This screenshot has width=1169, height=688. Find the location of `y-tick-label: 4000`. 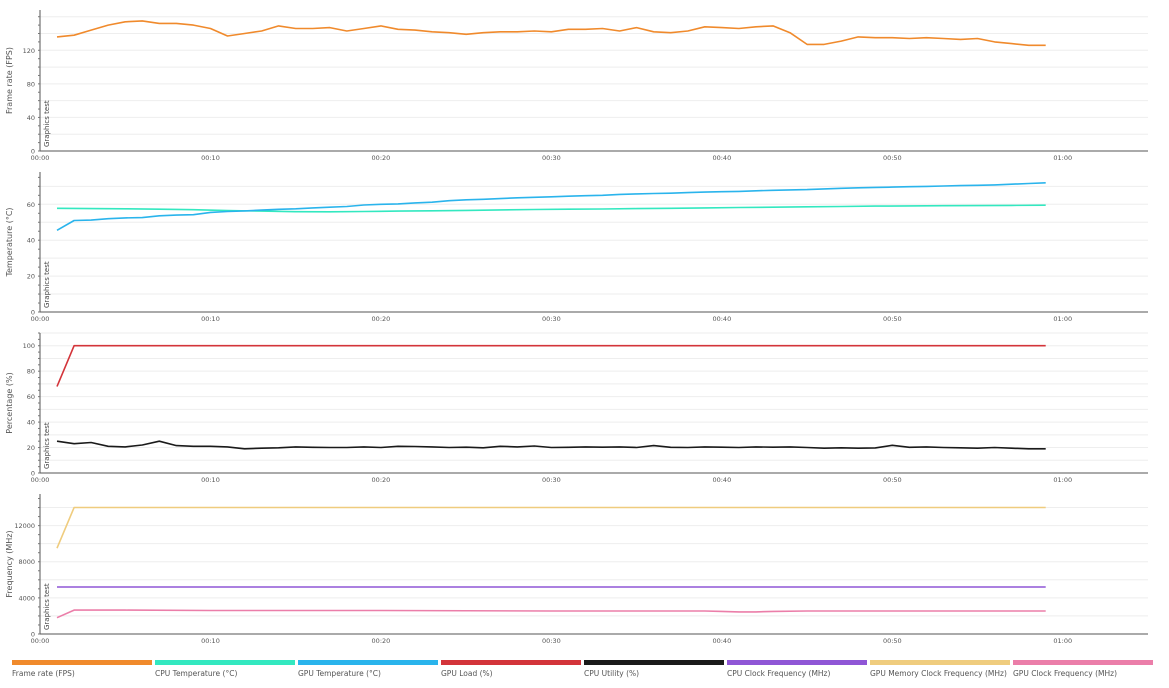

y-tick-label: 4000 is located at coordinates (26, 598).